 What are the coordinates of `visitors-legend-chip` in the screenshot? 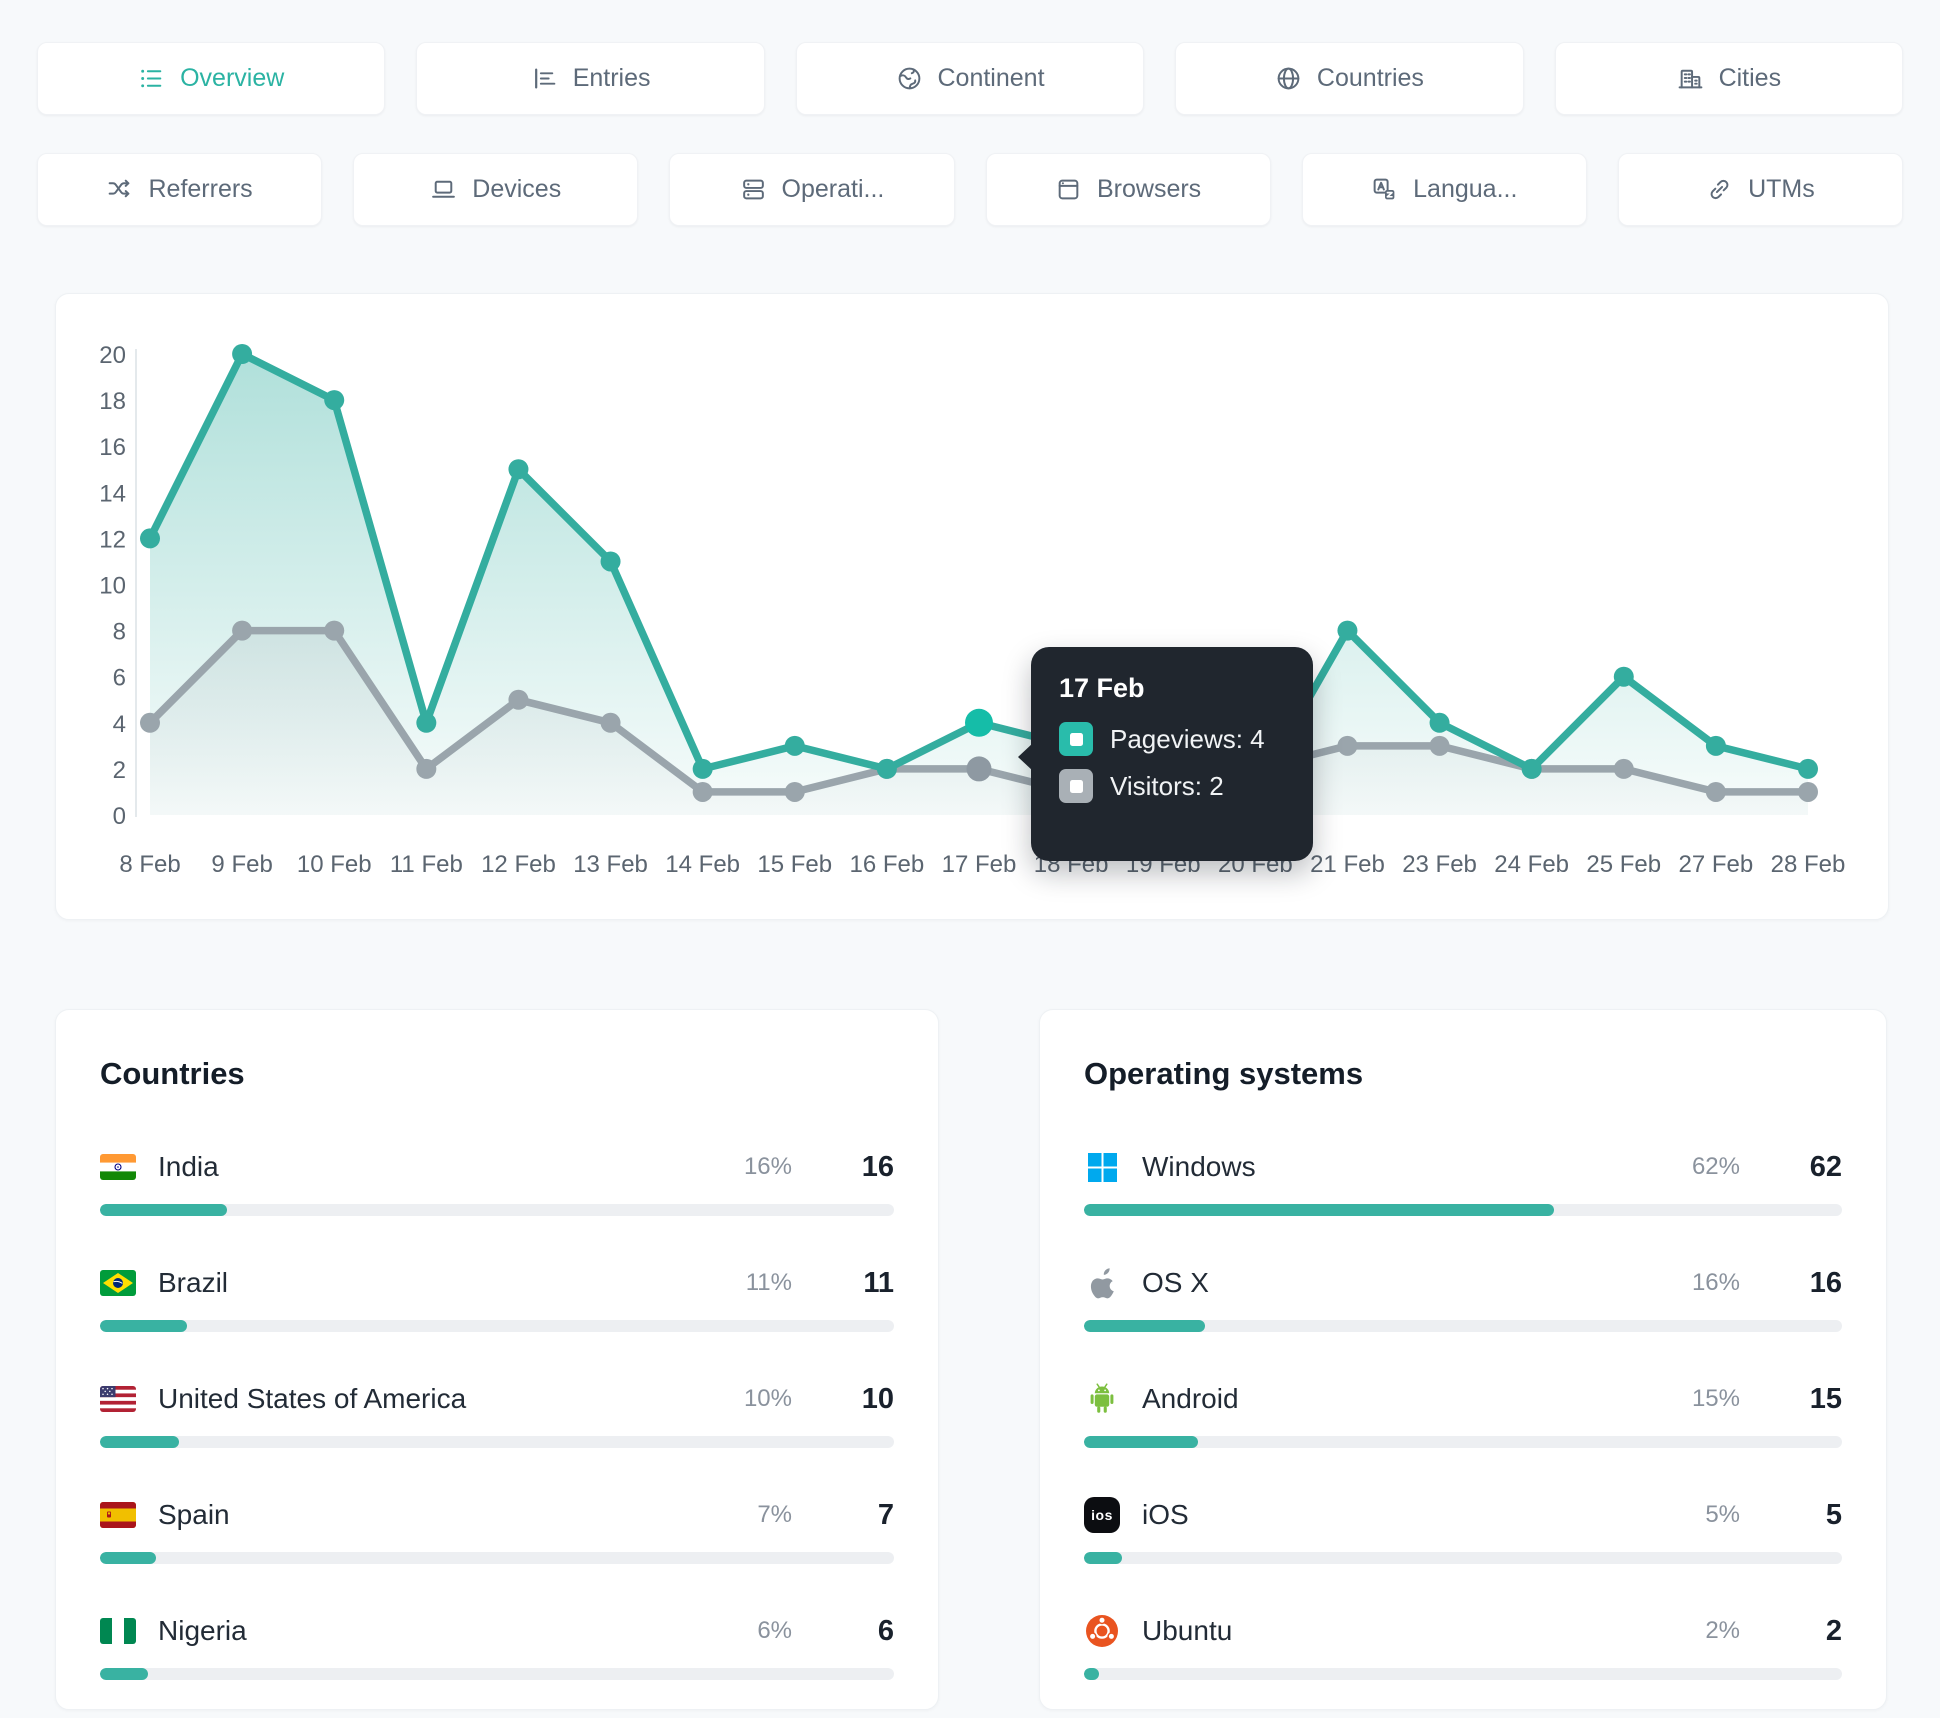 It's located at (1076, 786).